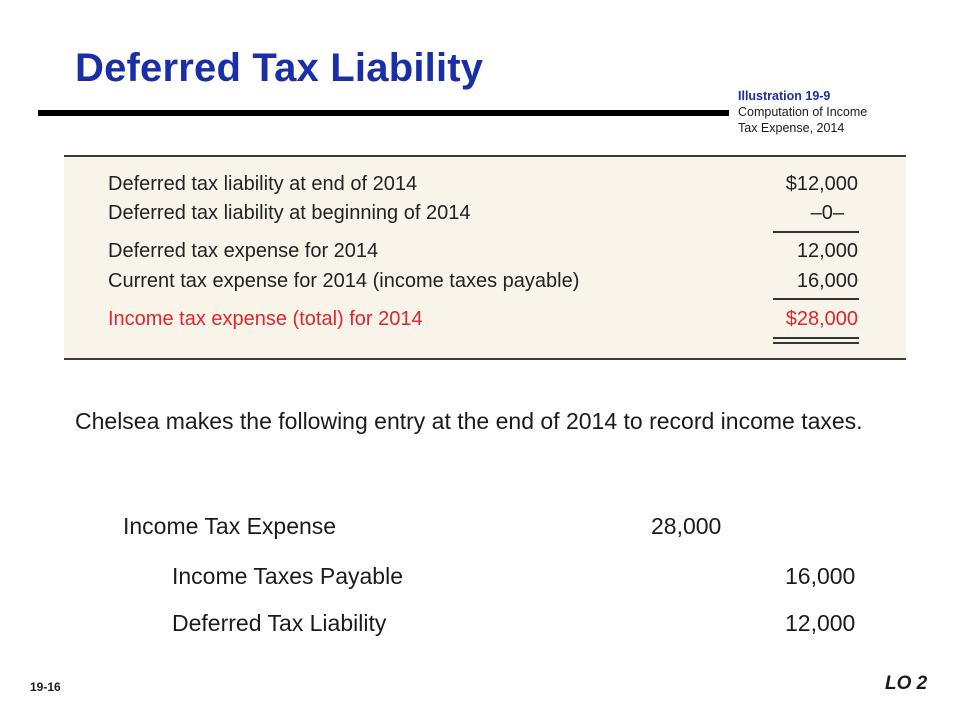  What do you see at coordinates (827, 213) in the screenshot?
I see `row-amount: –0–` at bounding box center [827, 213].